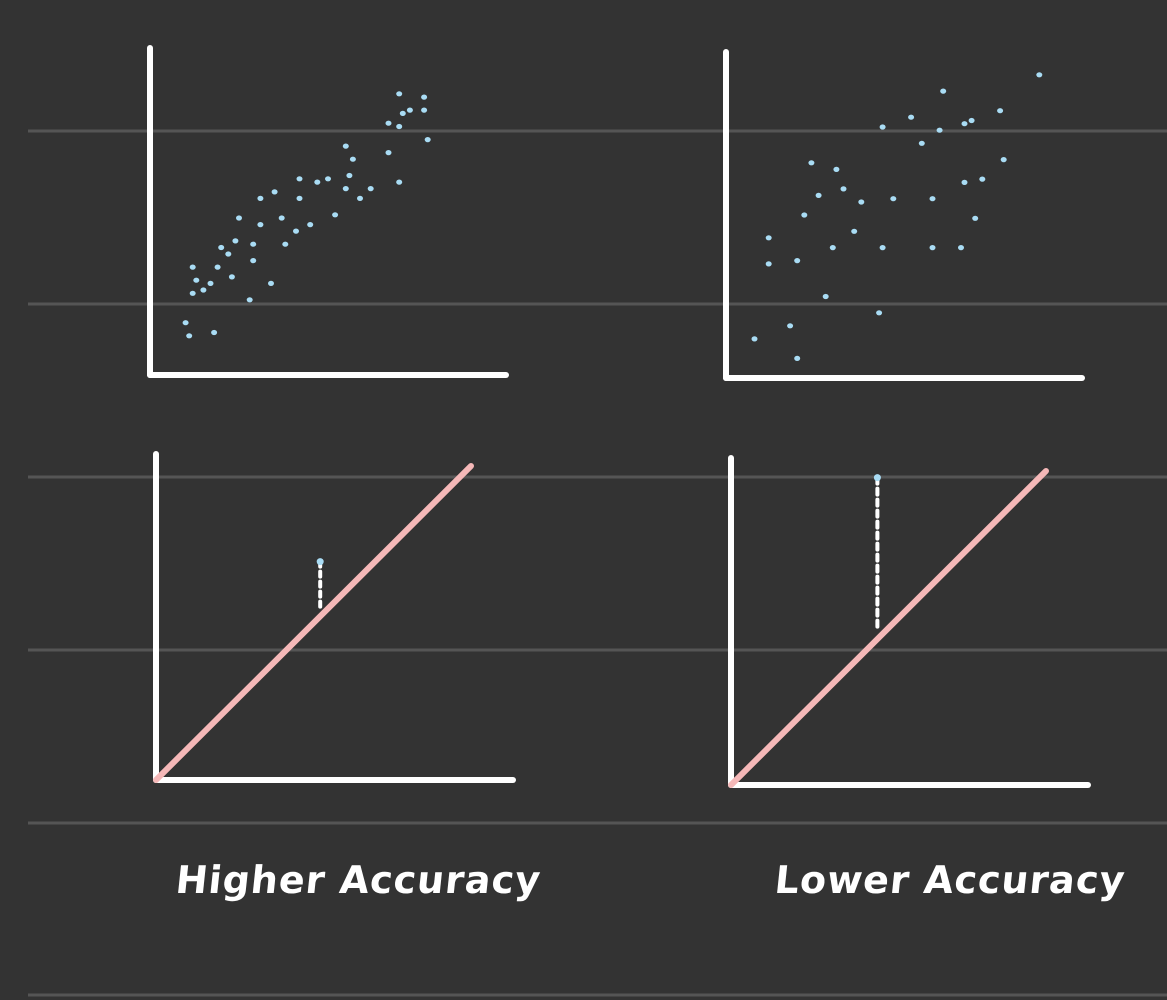 Image resolution: width=1167 pixels, height=1000 pixels. I want to click on panel-low-accuracy-scatter, so click(904, 215).